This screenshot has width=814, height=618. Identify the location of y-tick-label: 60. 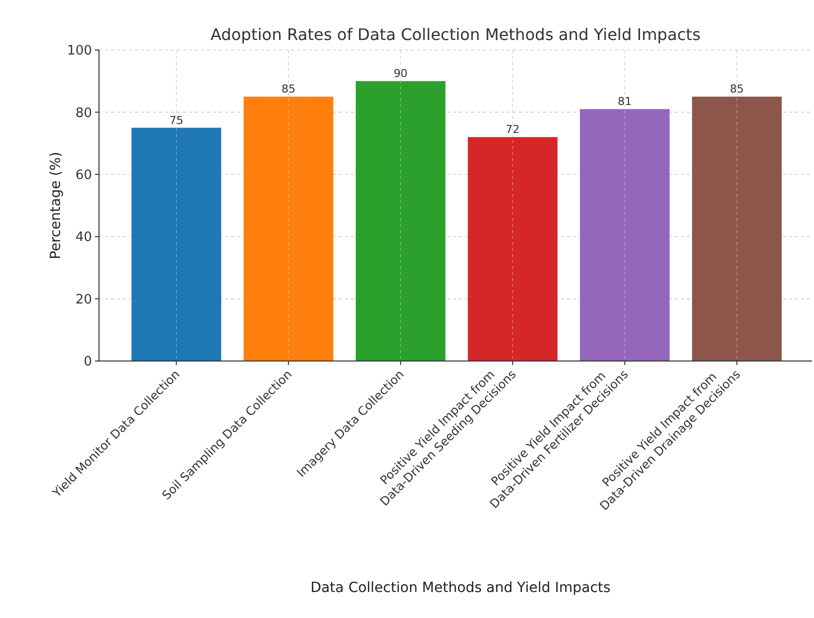
(83, 175).